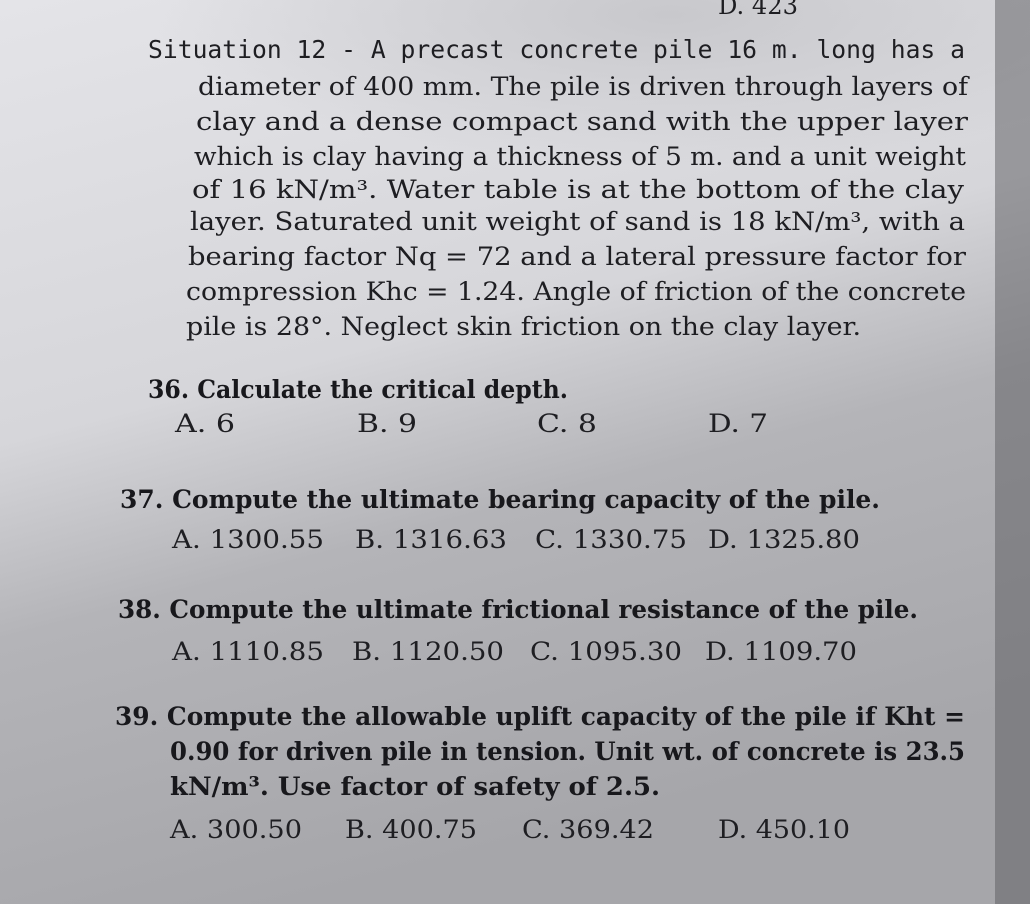 The height and width of the screenshot is (904, 1030). I want to click on choice: A. 1300.55, so click(247, 539).